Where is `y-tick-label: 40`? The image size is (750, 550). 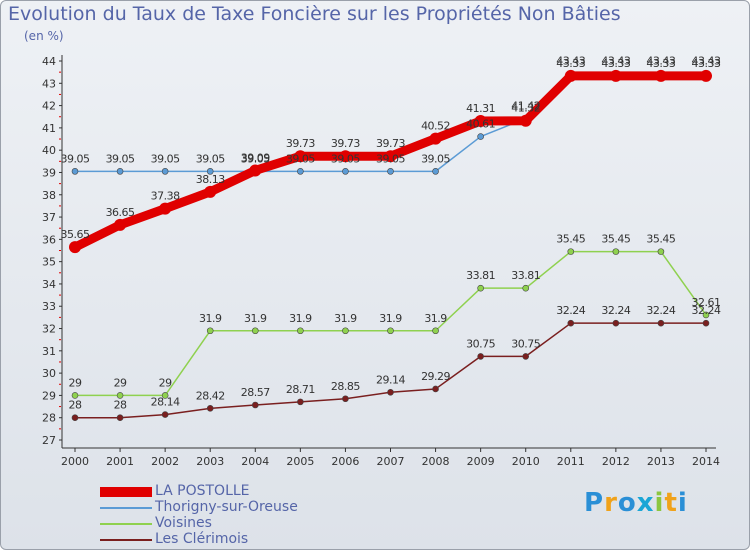 y-tick-label: 40 is located at coordinates (49, 150).